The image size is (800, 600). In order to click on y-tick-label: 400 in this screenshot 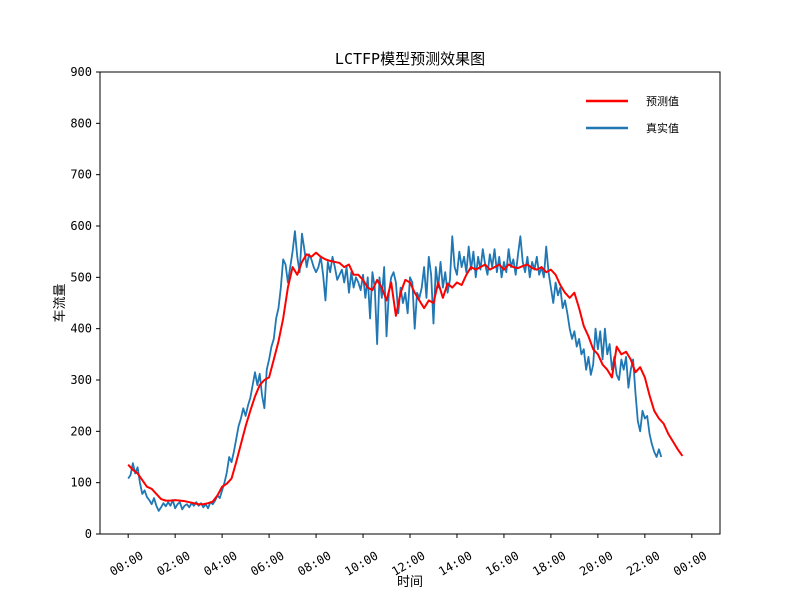, I will do `click(81, 329)`.